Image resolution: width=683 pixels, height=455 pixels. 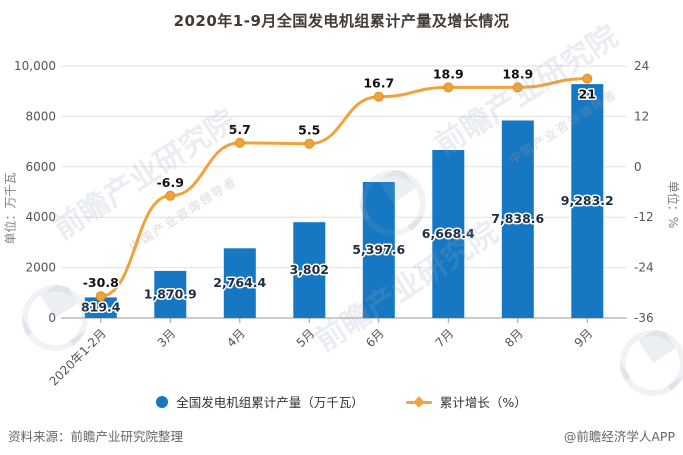 I want to click on legend-label: 全国发电机组累计产量（万千瓦）, so click(x=270, y=402).